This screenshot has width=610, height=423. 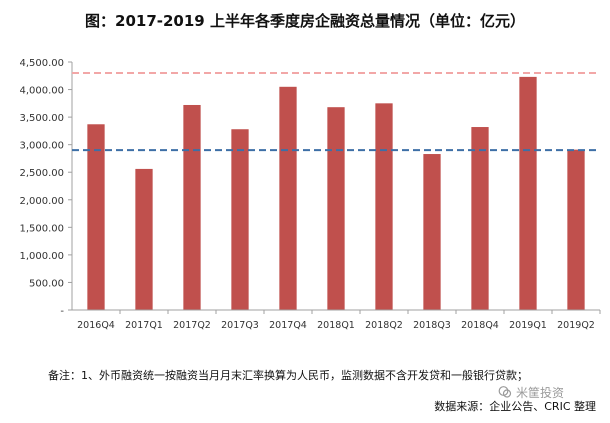 I want to click on y-tick-label: 2,000.00, so click(x=41, y=201).